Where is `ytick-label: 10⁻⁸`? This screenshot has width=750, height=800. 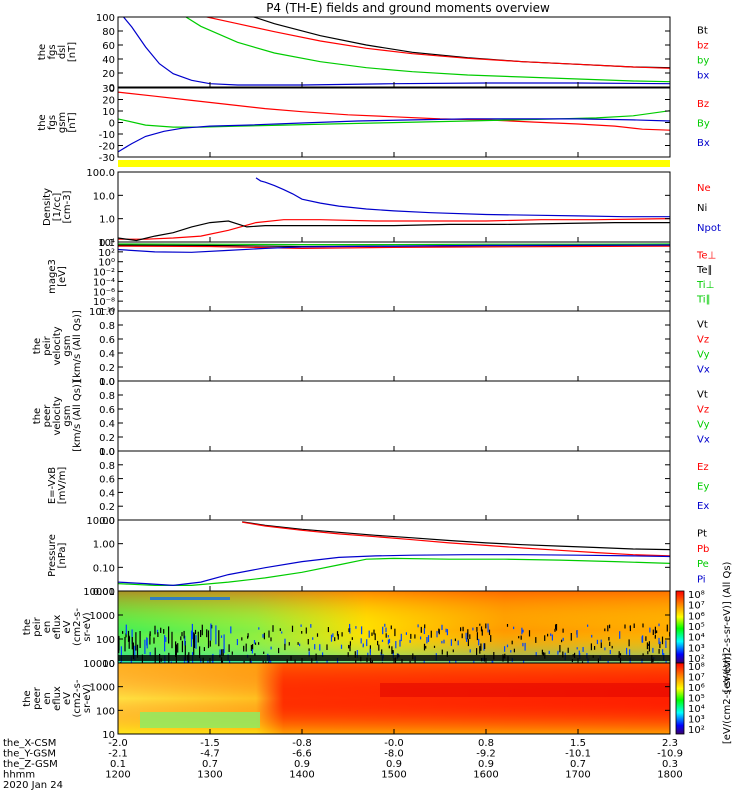
ytick-label: 10⁻⁸ is located at coordinates (104, 302).